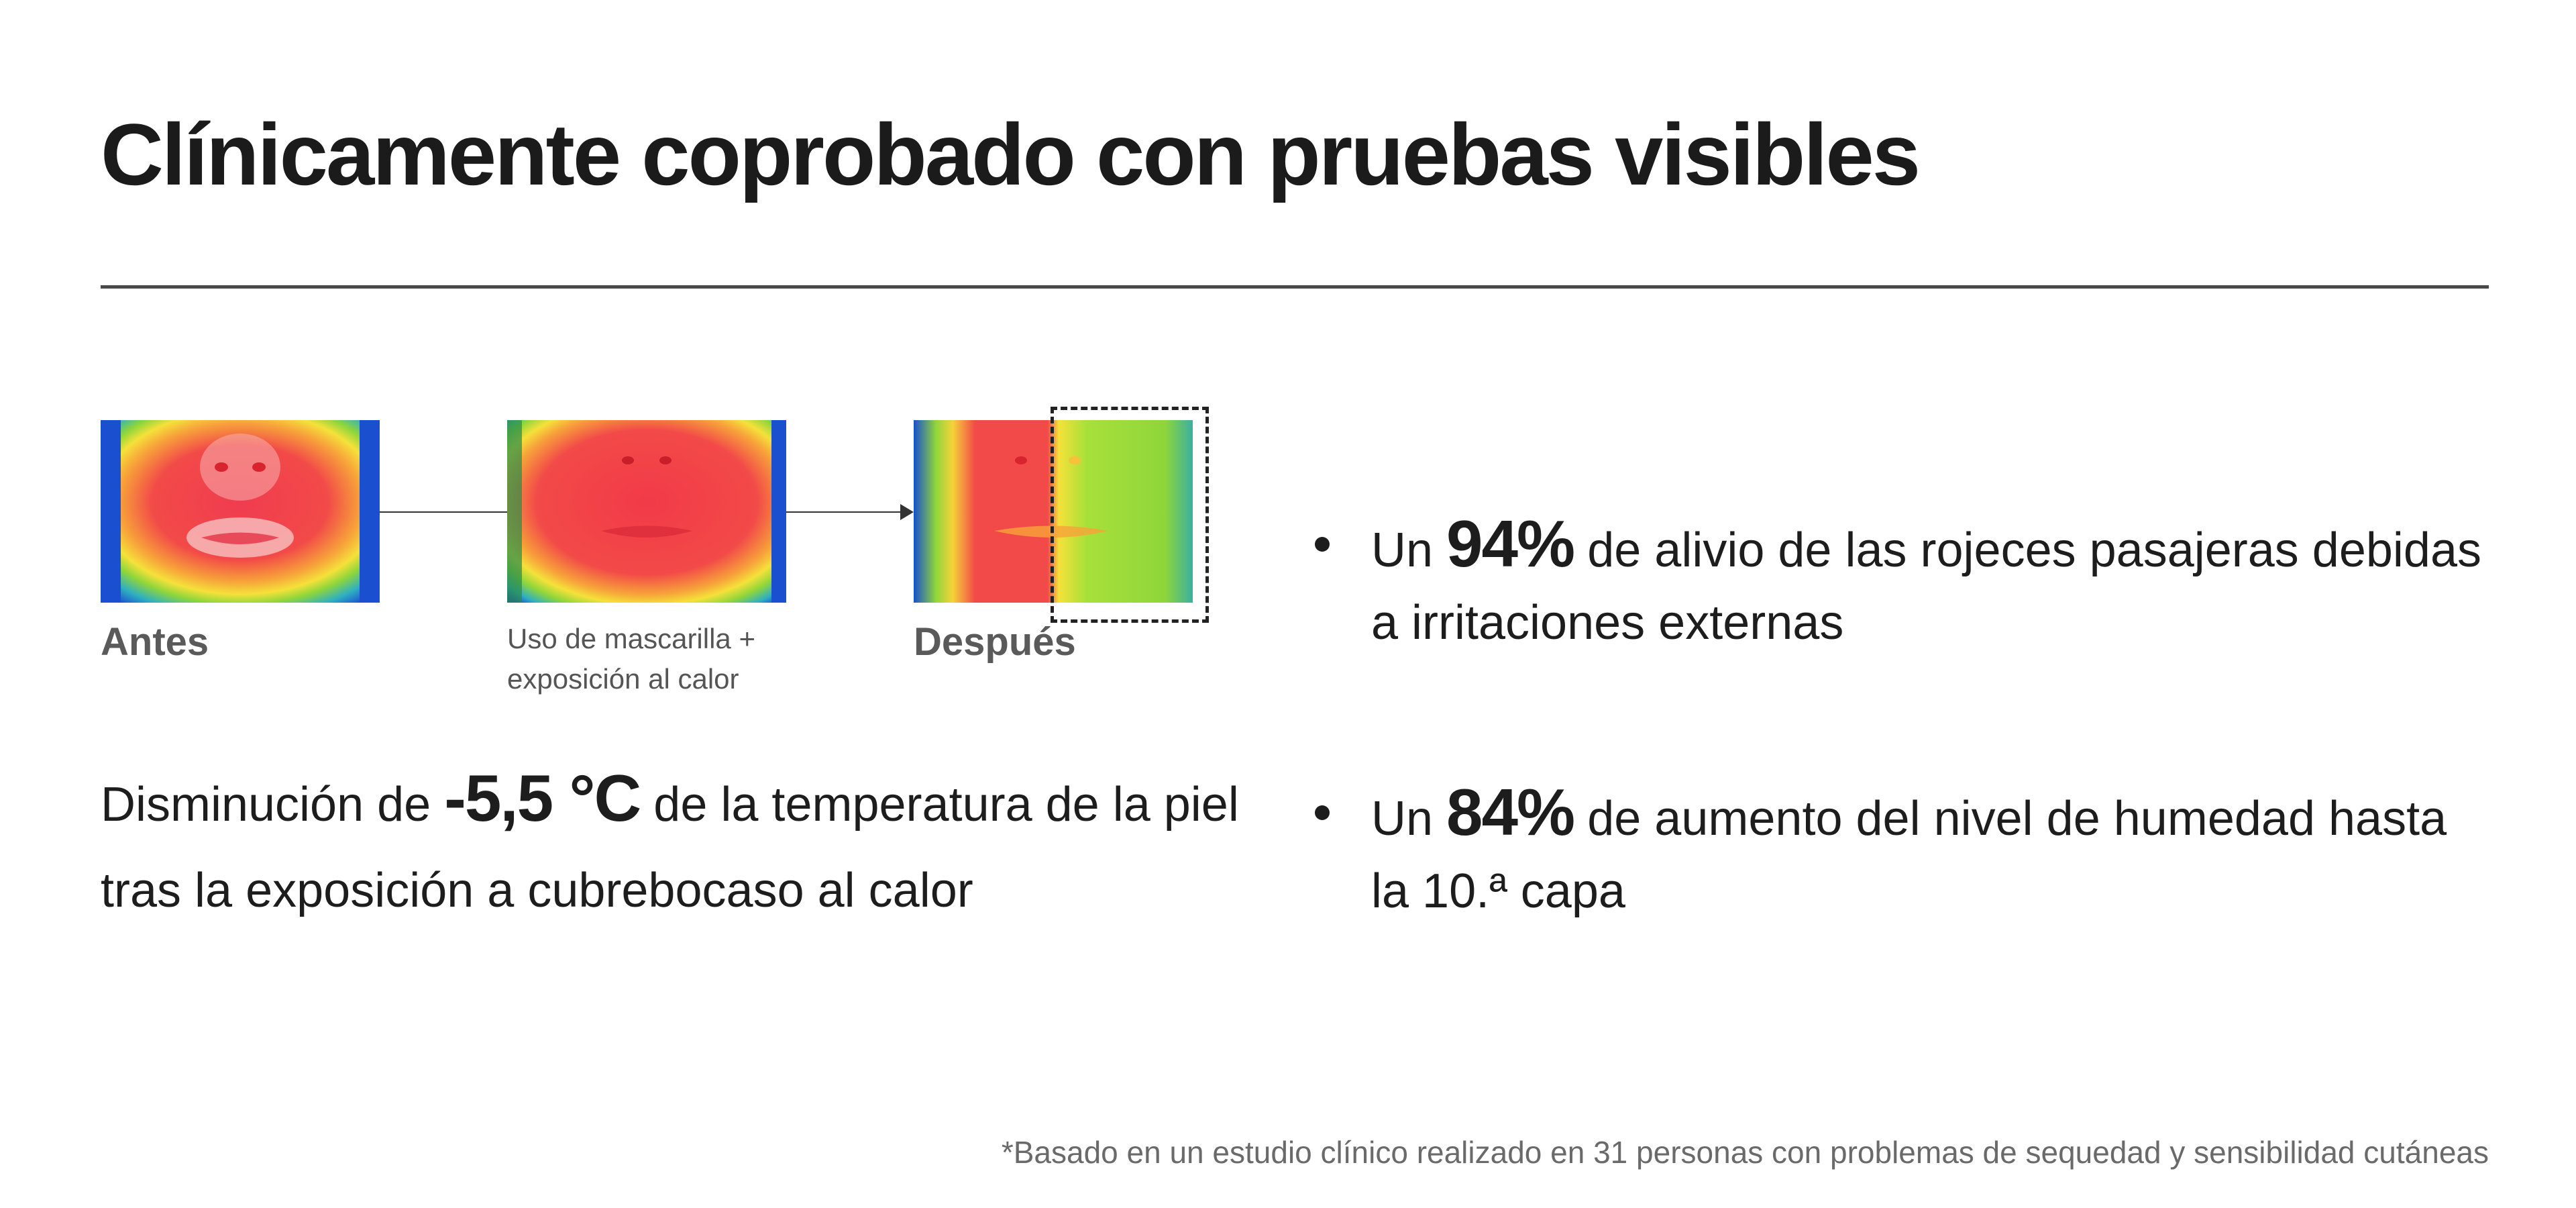 The height and width of the screenshot is (1208, 2576). What do you see at coordinates (646, 512) in the screenshot?
I see `thermal-face-mask-heat-icon` at bounding box center [646, 512].